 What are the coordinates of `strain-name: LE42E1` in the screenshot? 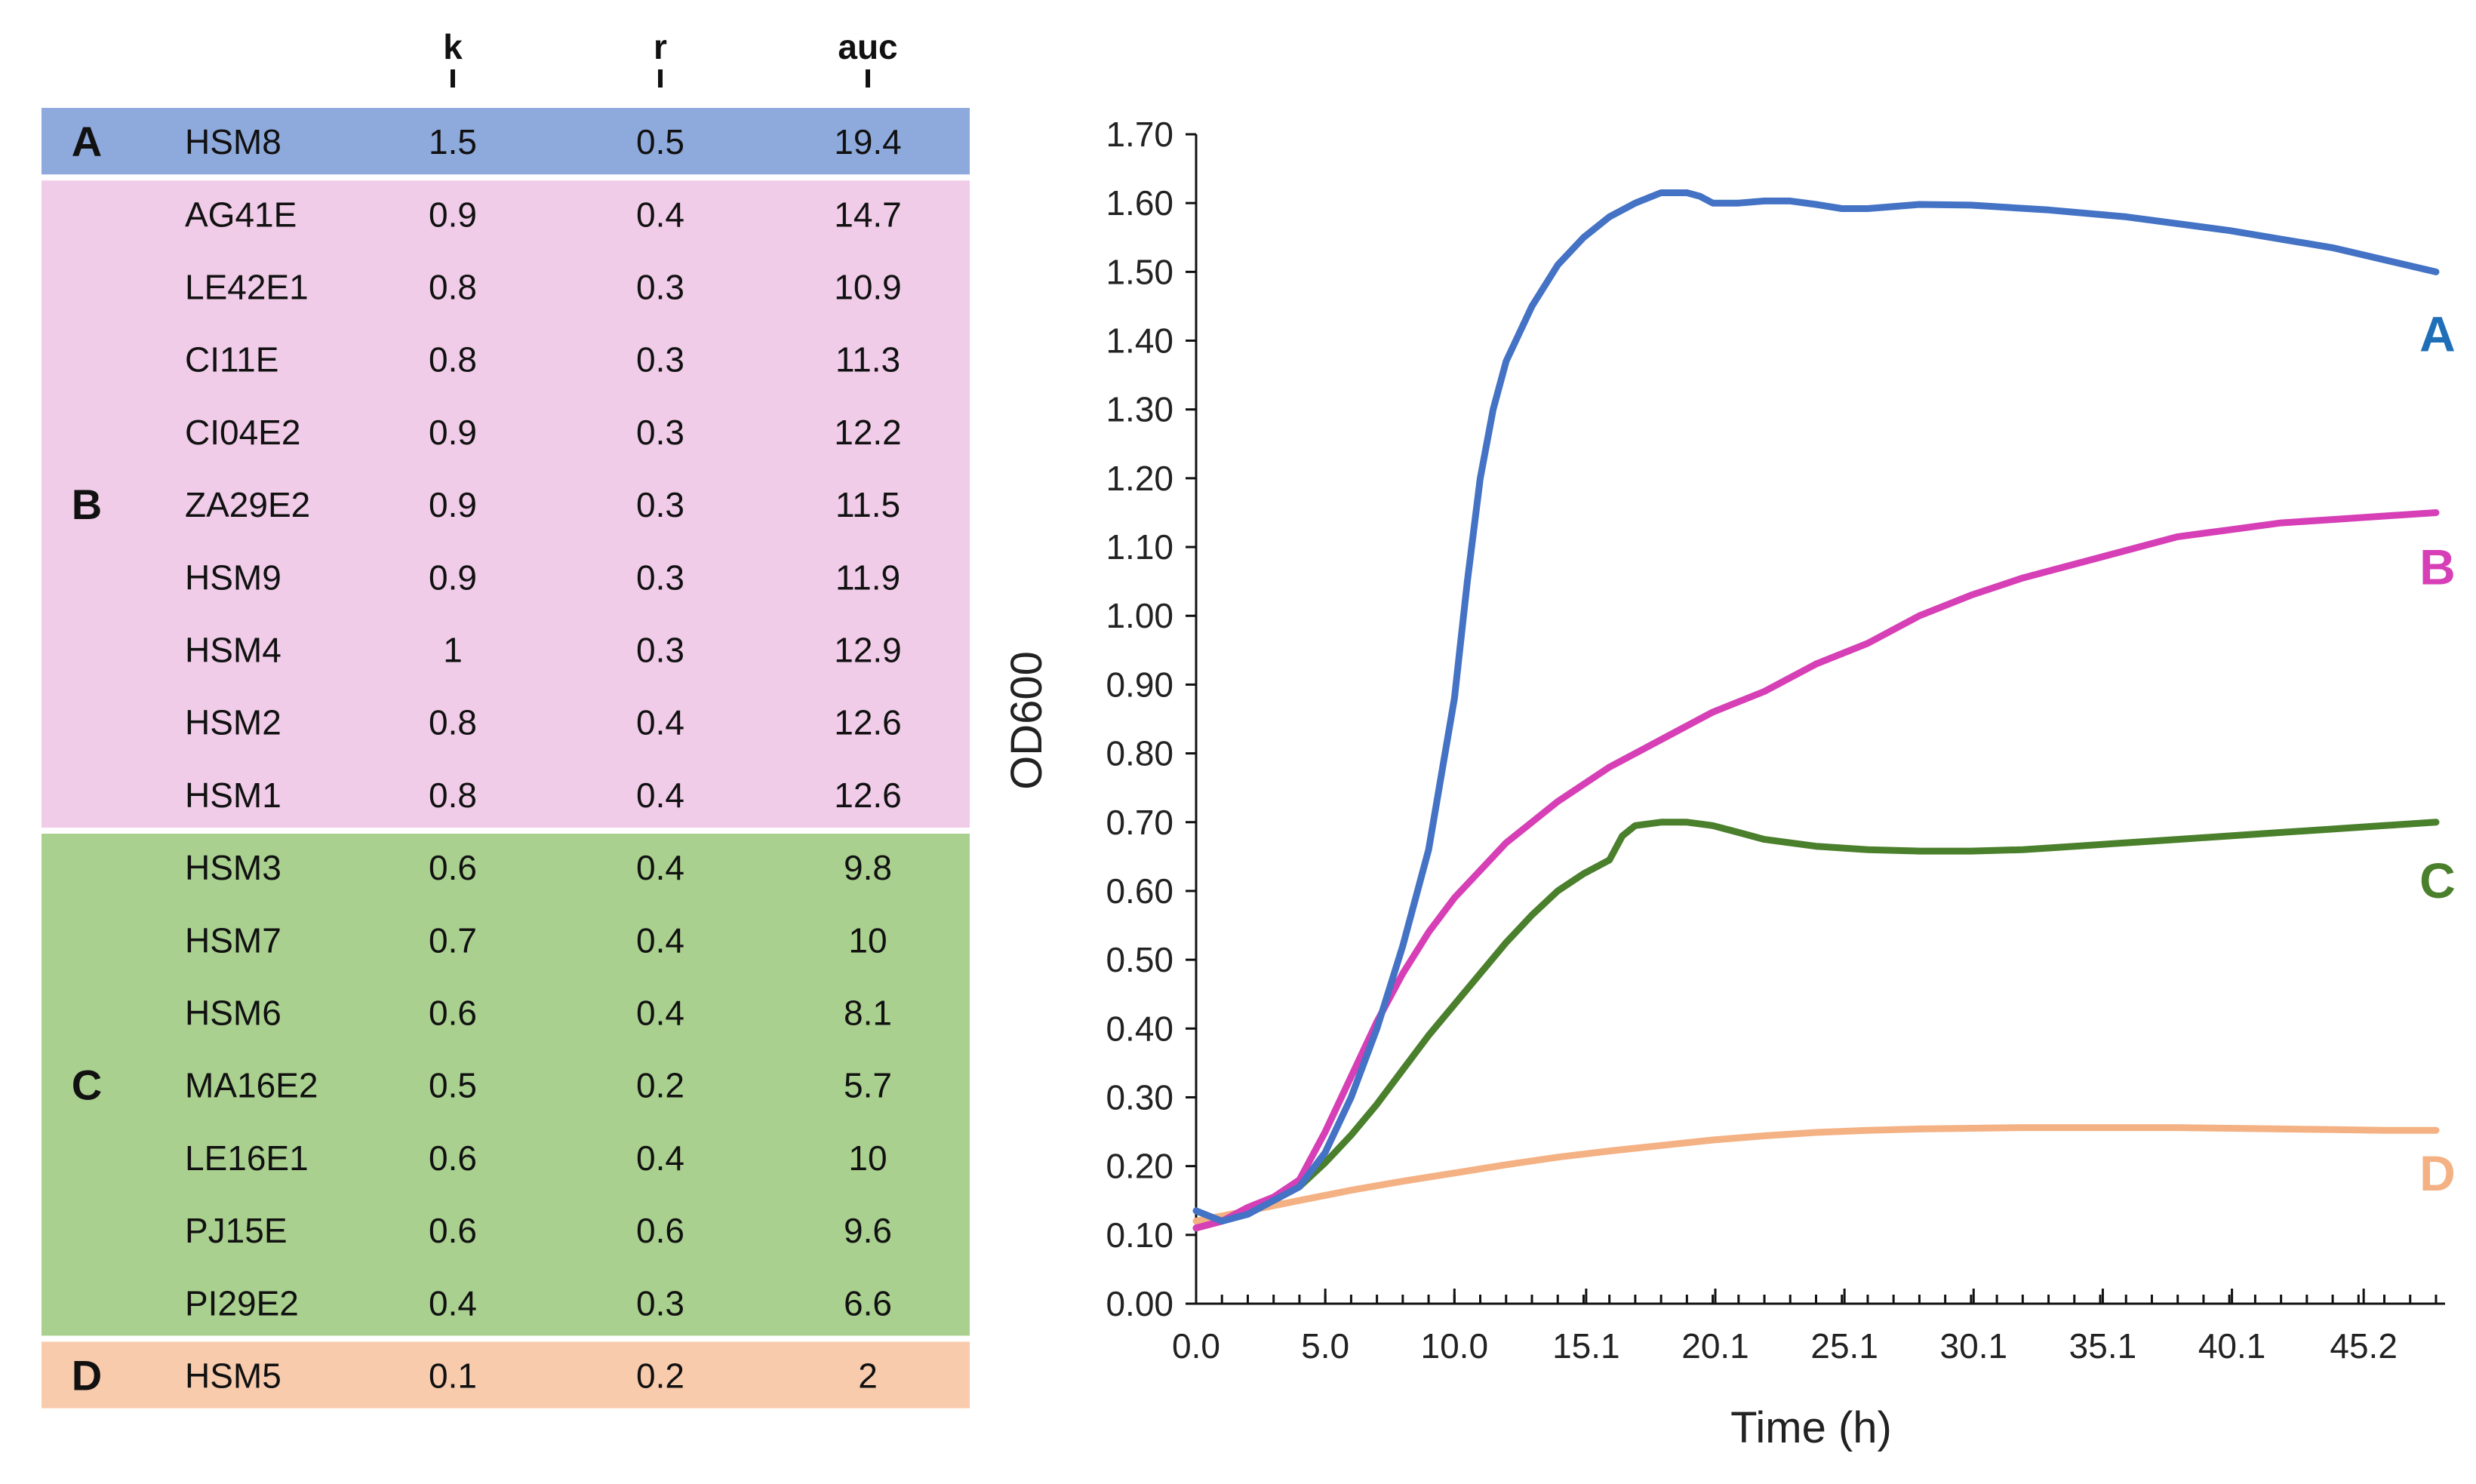 It's located at (247, 287).